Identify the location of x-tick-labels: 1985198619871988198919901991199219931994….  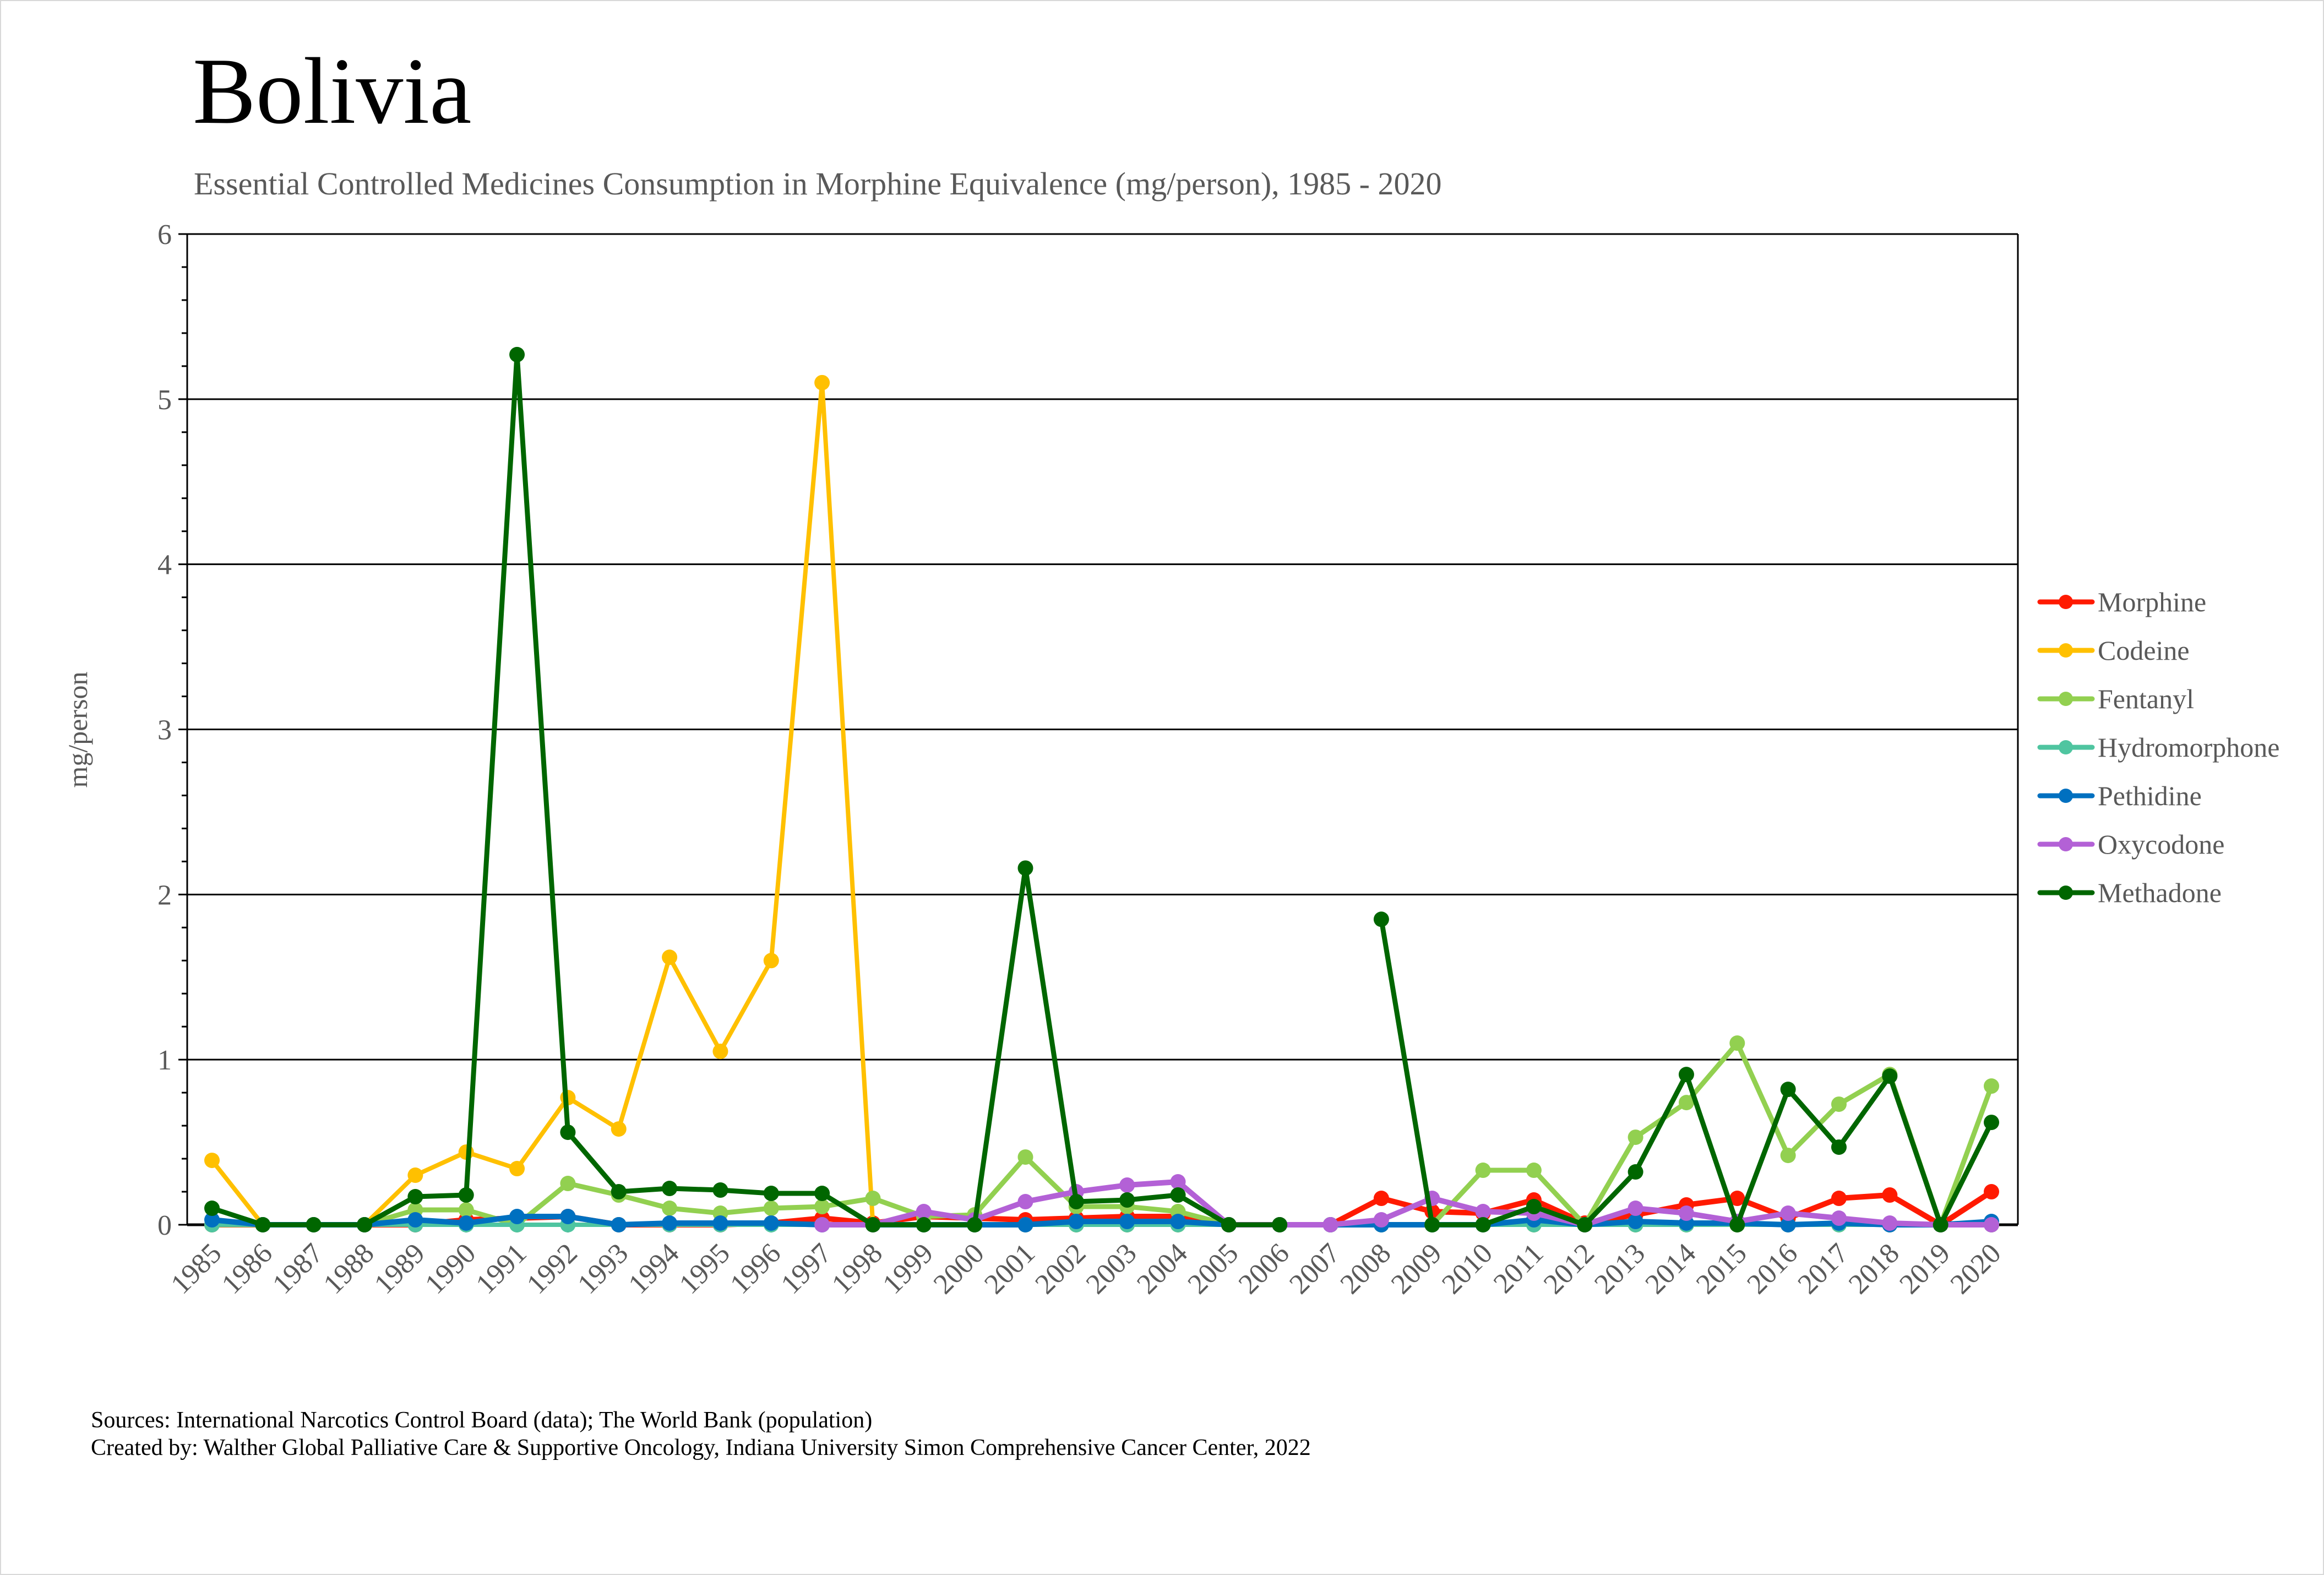
(1086, 1268).